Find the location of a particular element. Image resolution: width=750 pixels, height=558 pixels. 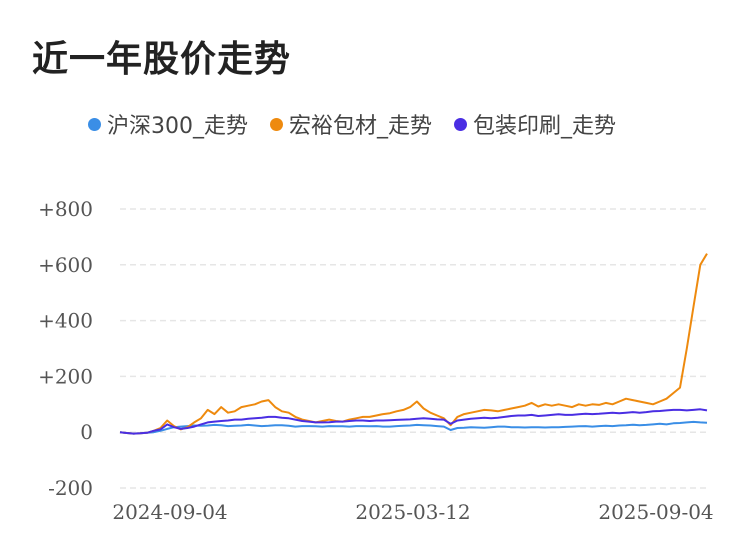

legend-label: 宏裕包材_走势 is located at coordinates (361, 126).